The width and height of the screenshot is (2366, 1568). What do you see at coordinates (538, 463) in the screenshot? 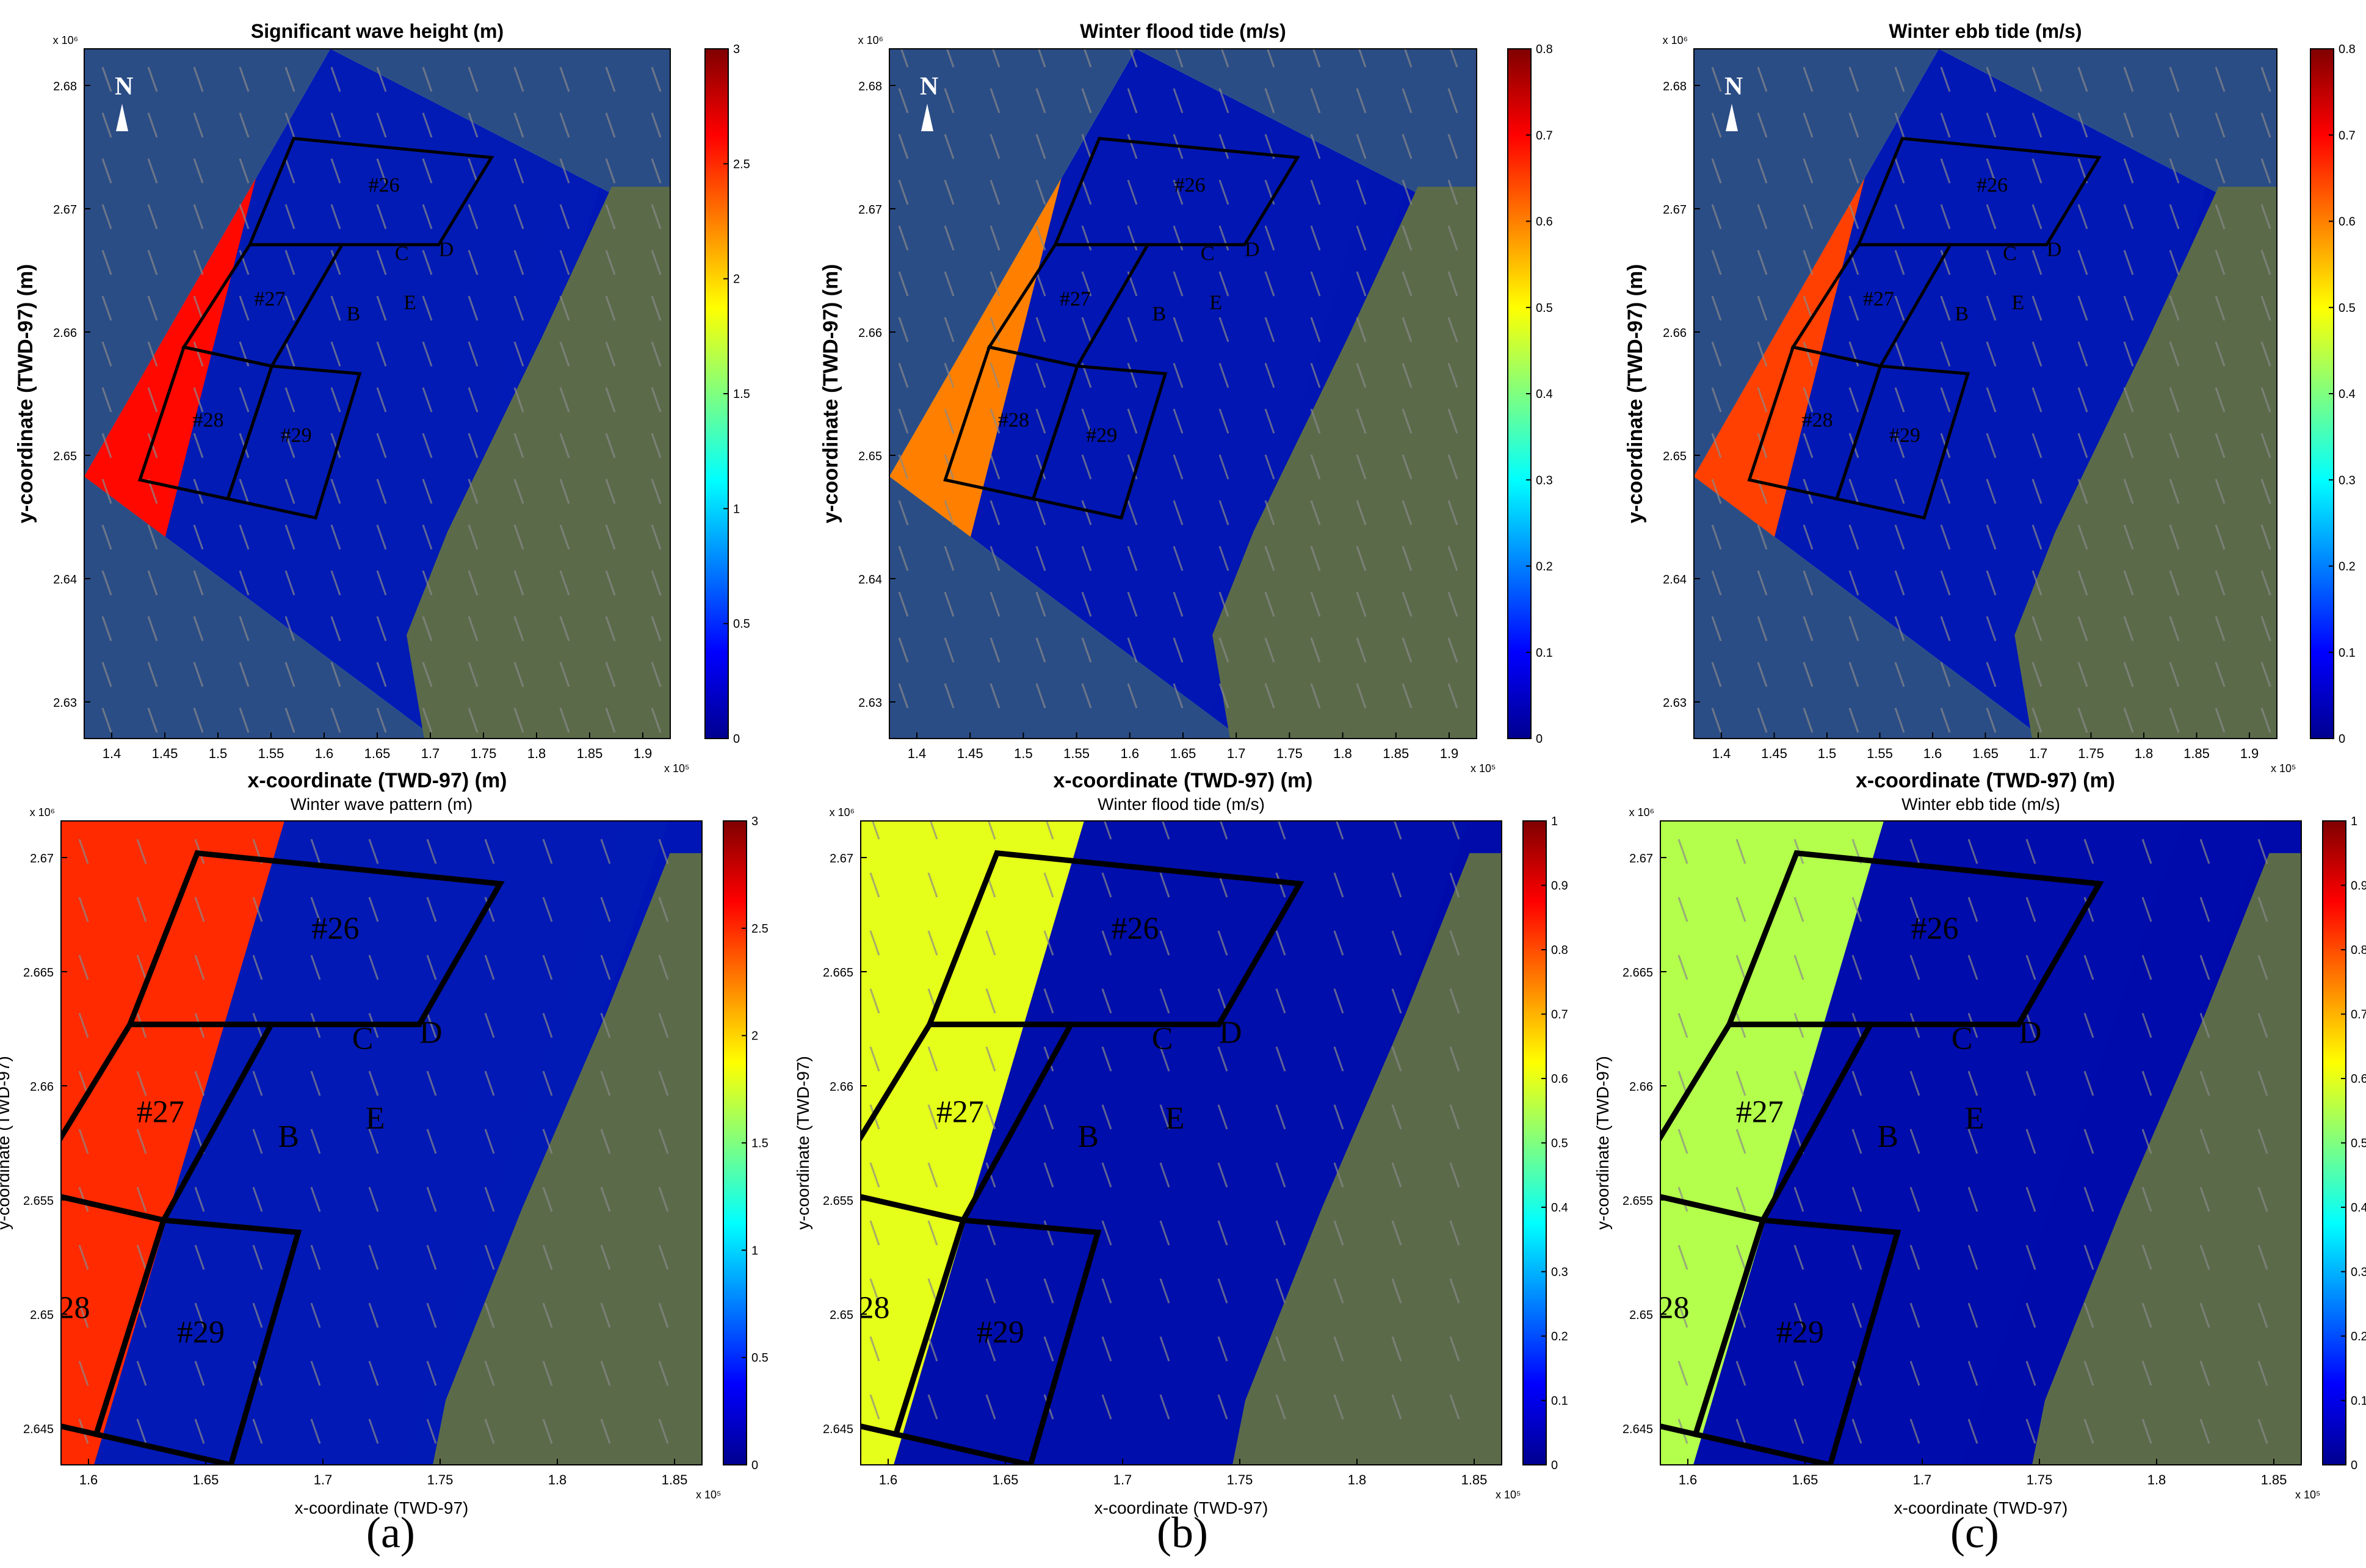
I see `land-area` at bounding box center [538, 463].